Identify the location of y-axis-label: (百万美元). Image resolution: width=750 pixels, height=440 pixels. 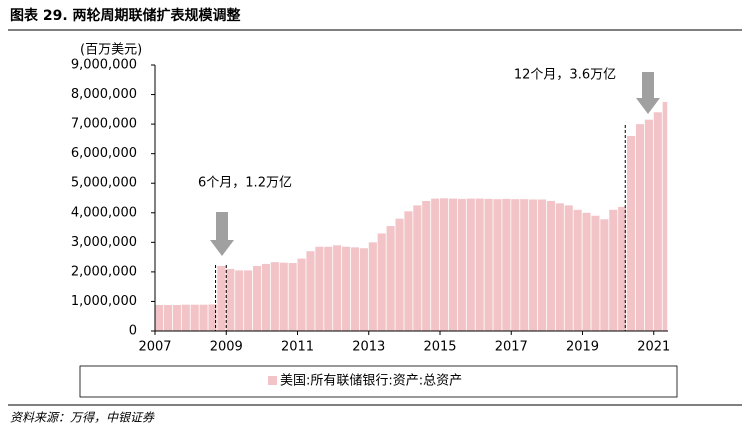
(111, 50).